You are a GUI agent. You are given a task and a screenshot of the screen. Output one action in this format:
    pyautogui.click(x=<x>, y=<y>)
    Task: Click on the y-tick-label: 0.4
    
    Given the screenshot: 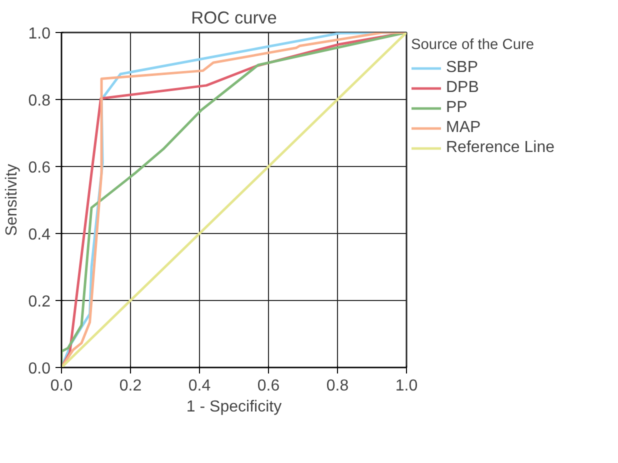 What is the action you would take?
    pyautogui.click(x=39, y=235)
    